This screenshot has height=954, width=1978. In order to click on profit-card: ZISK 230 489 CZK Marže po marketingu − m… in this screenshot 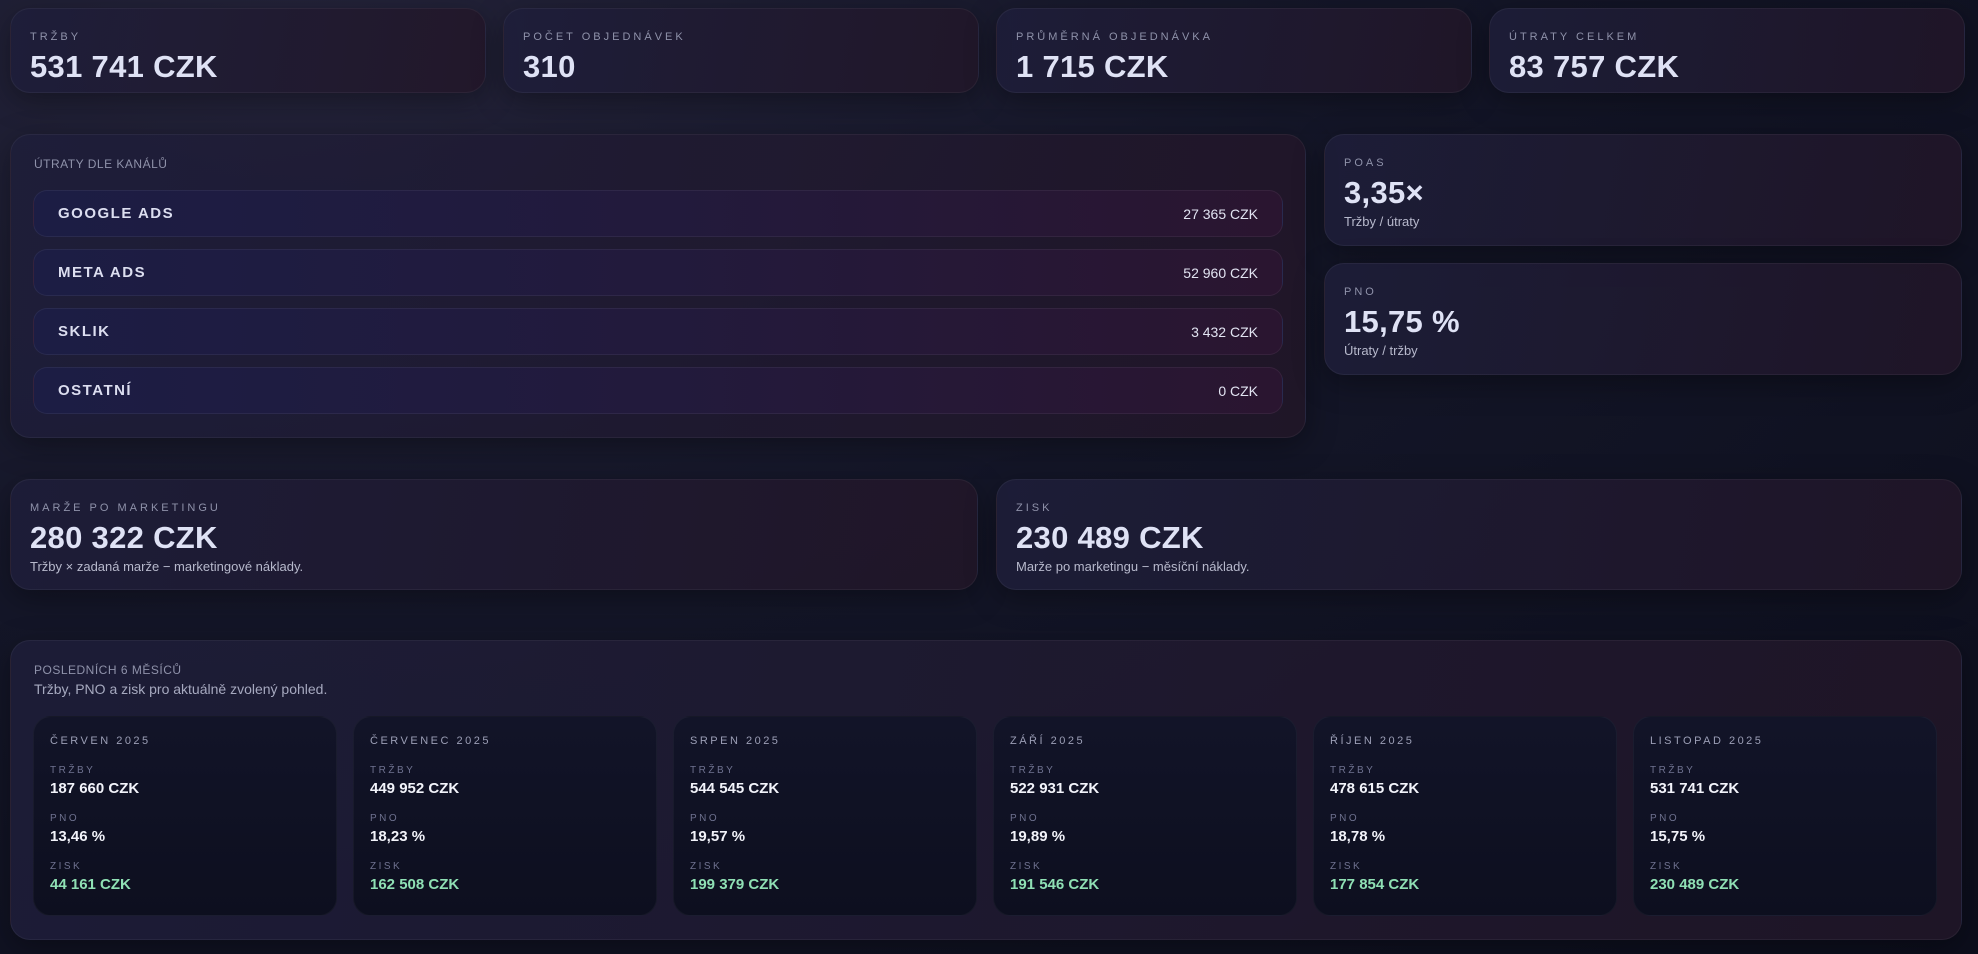, I will do `click(1479, 534)`.